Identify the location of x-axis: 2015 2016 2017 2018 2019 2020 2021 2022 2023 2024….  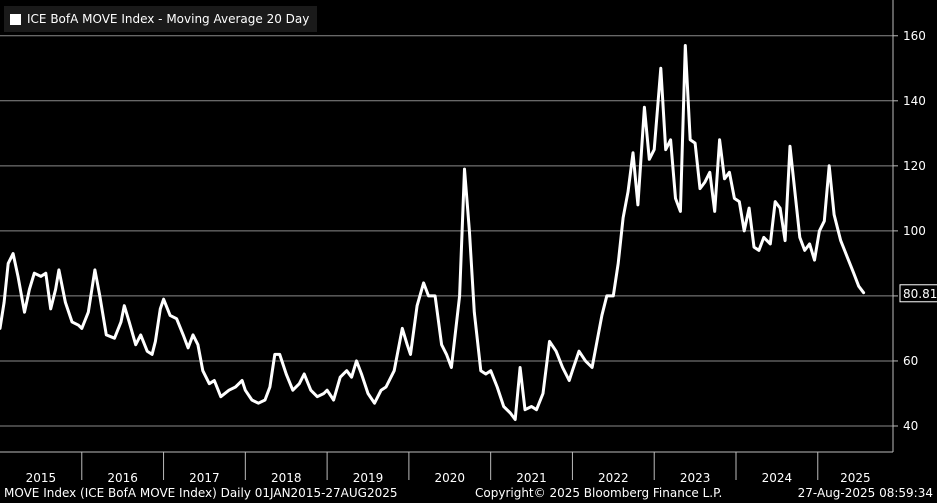
(446, 468).